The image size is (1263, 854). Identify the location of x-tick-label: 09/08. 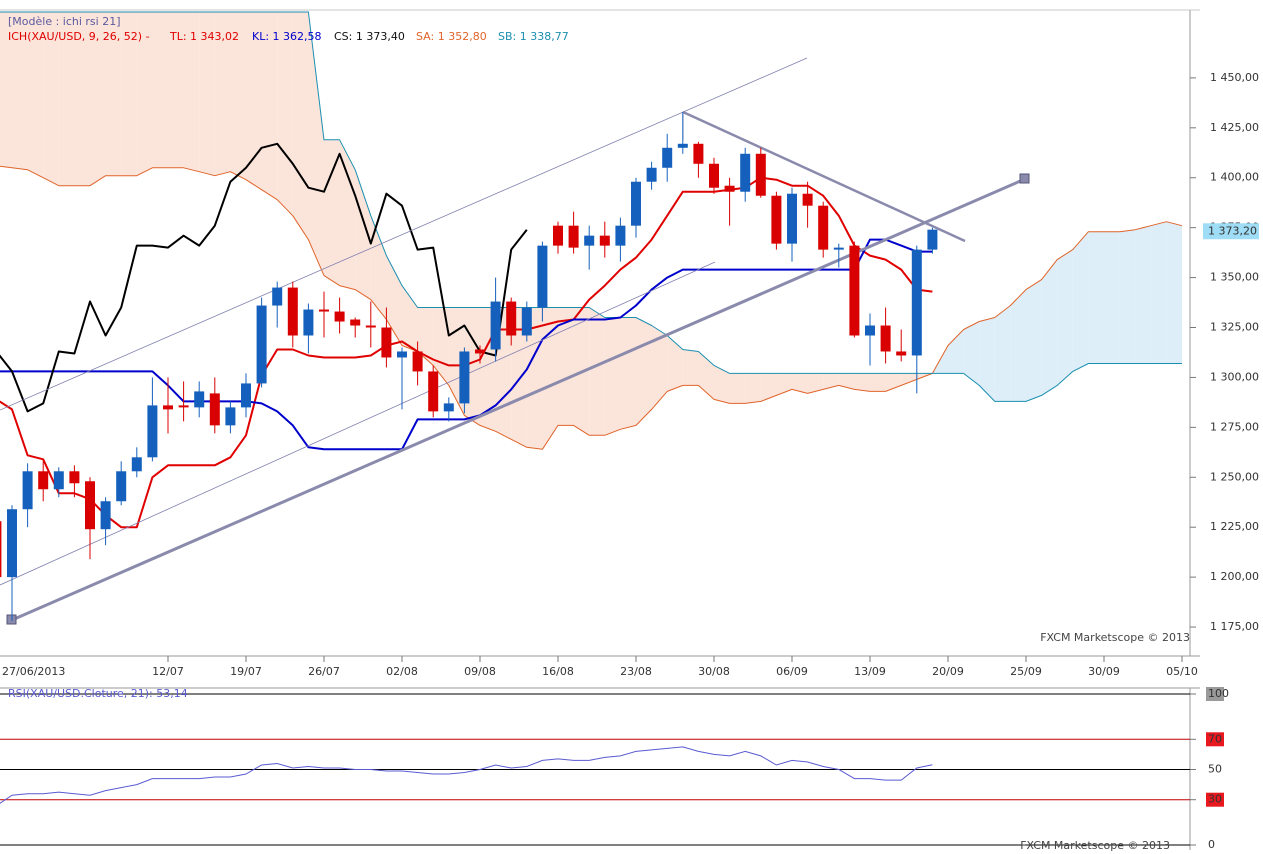
(480, 671).